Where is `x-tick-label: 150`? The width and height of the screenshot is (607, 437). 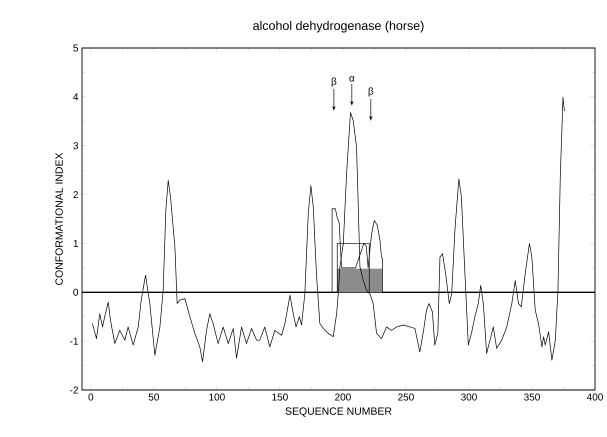
x-tick-label: 150 is located at coordinates (280, 397).